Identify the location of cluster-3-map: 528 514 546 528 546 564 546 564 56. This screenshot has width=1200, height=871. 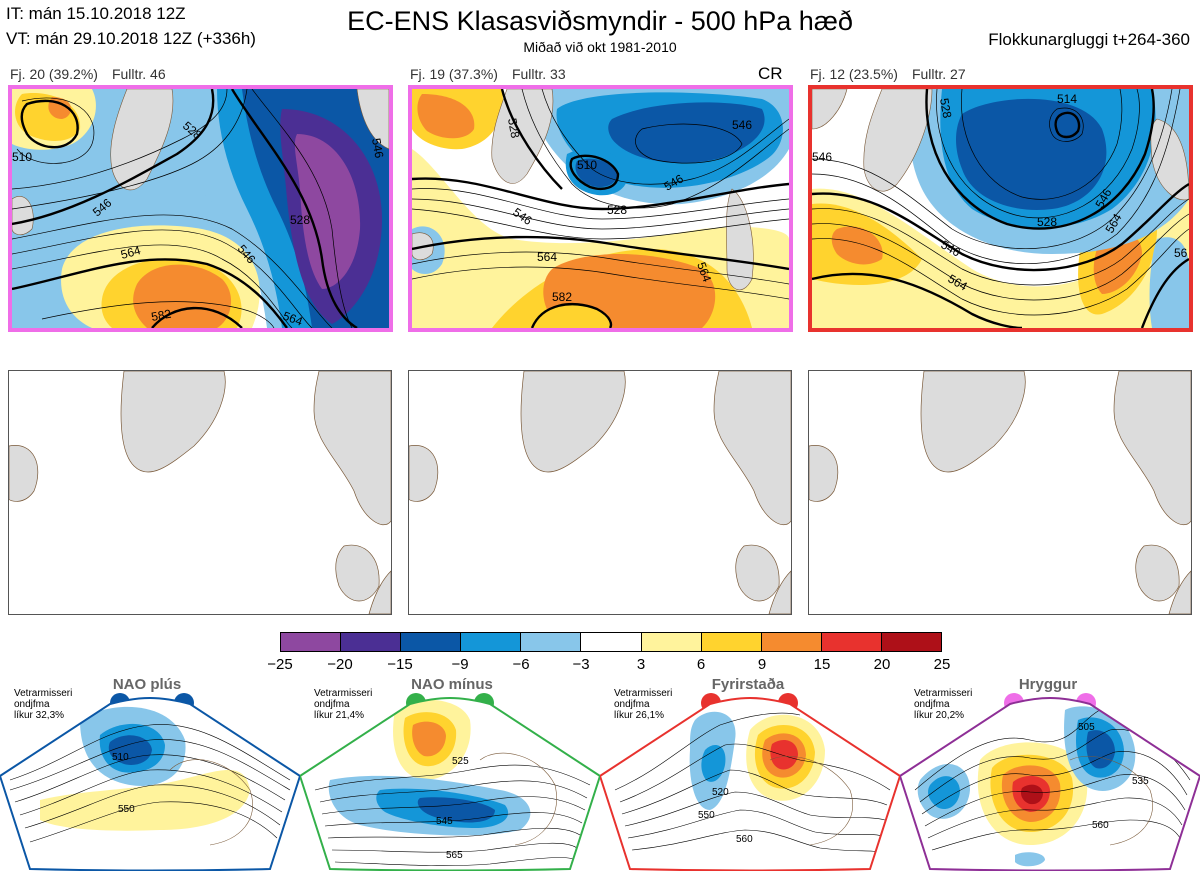
(1000, 208).